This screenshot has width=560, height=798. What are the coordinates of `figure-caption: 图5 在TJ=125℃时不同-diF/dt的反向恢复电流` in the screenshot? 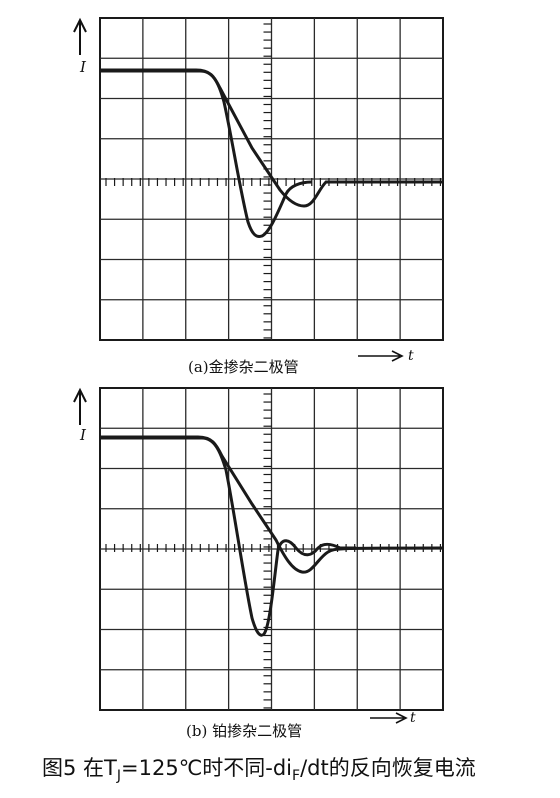 It's located at (280, 768).